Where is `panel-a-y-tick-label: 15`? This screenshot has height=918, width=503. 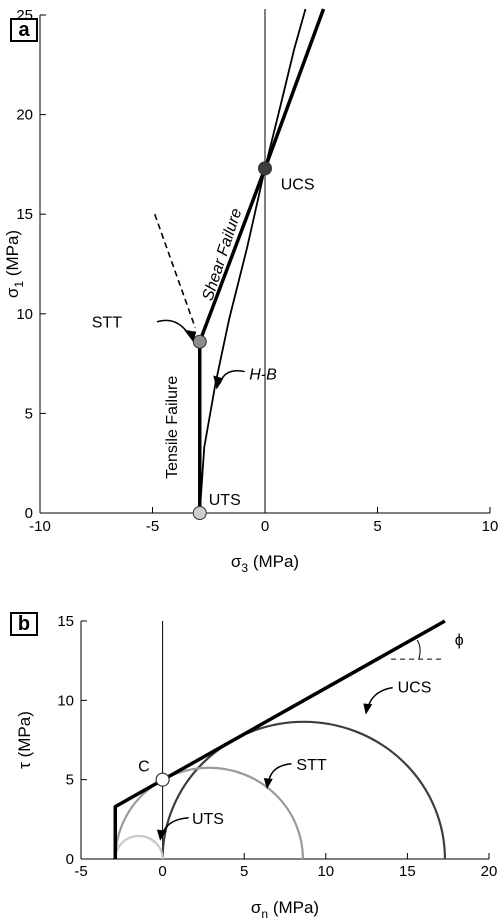
panel-a-y-tick-label: 15 is located at coordinates (24, 214).